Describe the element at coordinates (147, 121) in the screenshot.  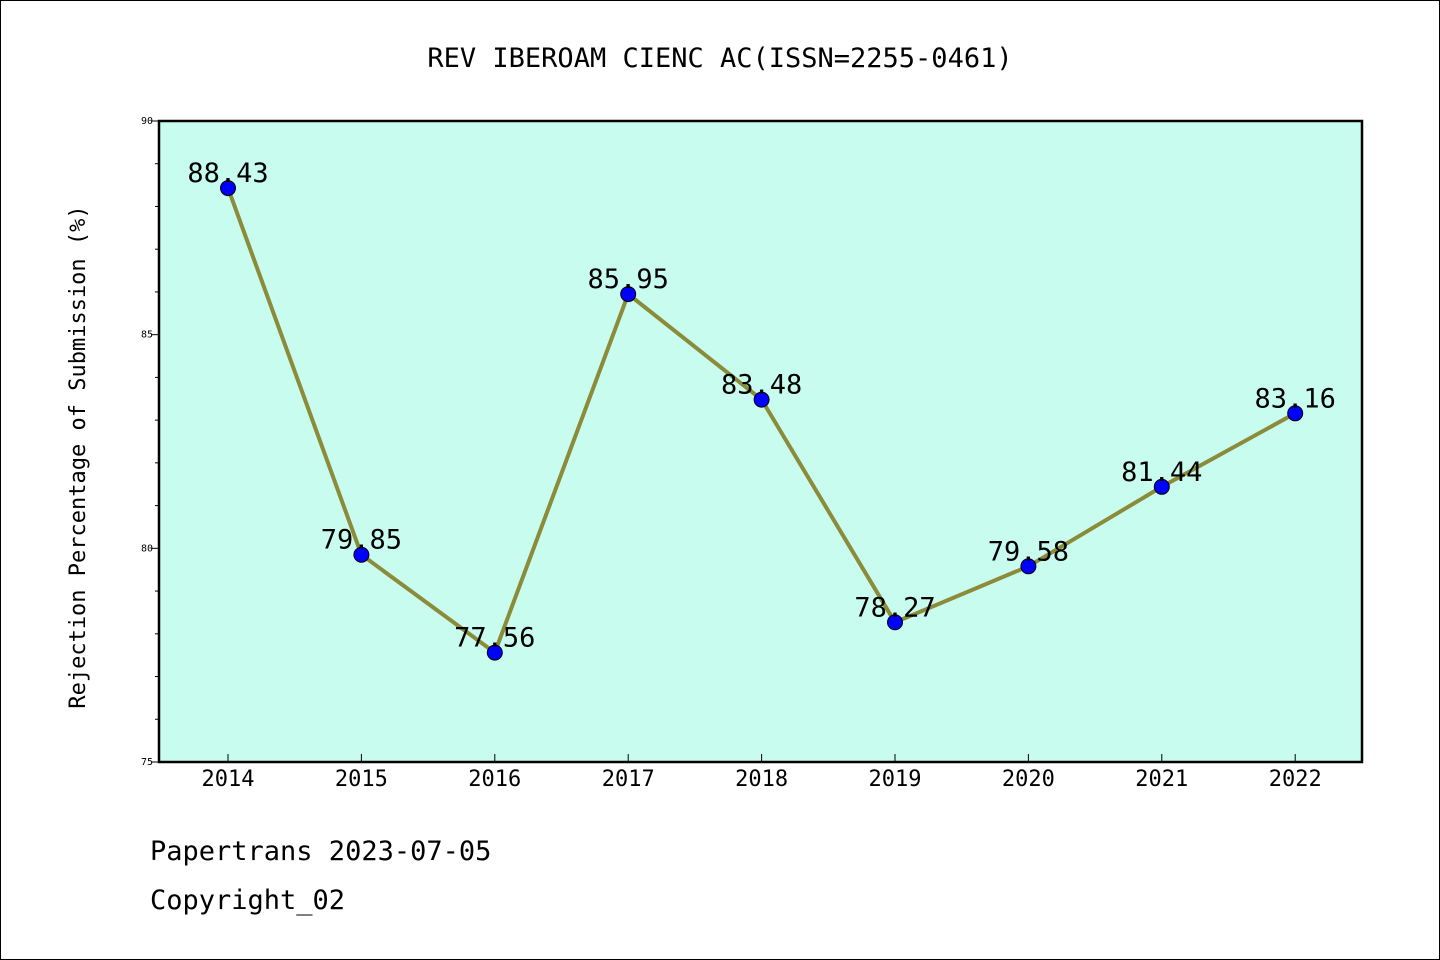
I see `y-tick-label: 90` at that location.